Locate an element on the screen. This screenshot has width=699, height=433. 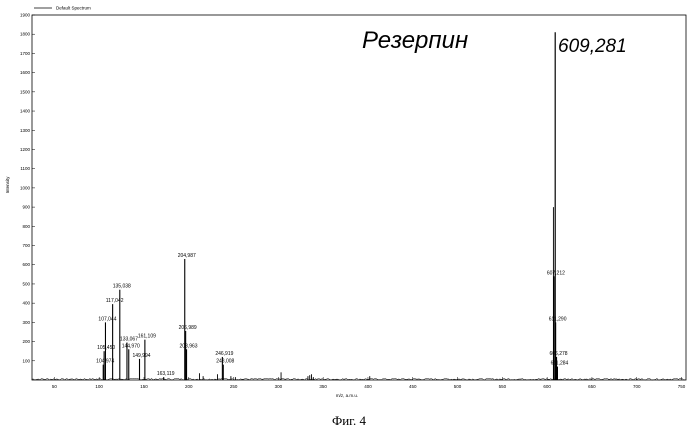
peak-label: 204,987 is located at coordinates (187, 256).